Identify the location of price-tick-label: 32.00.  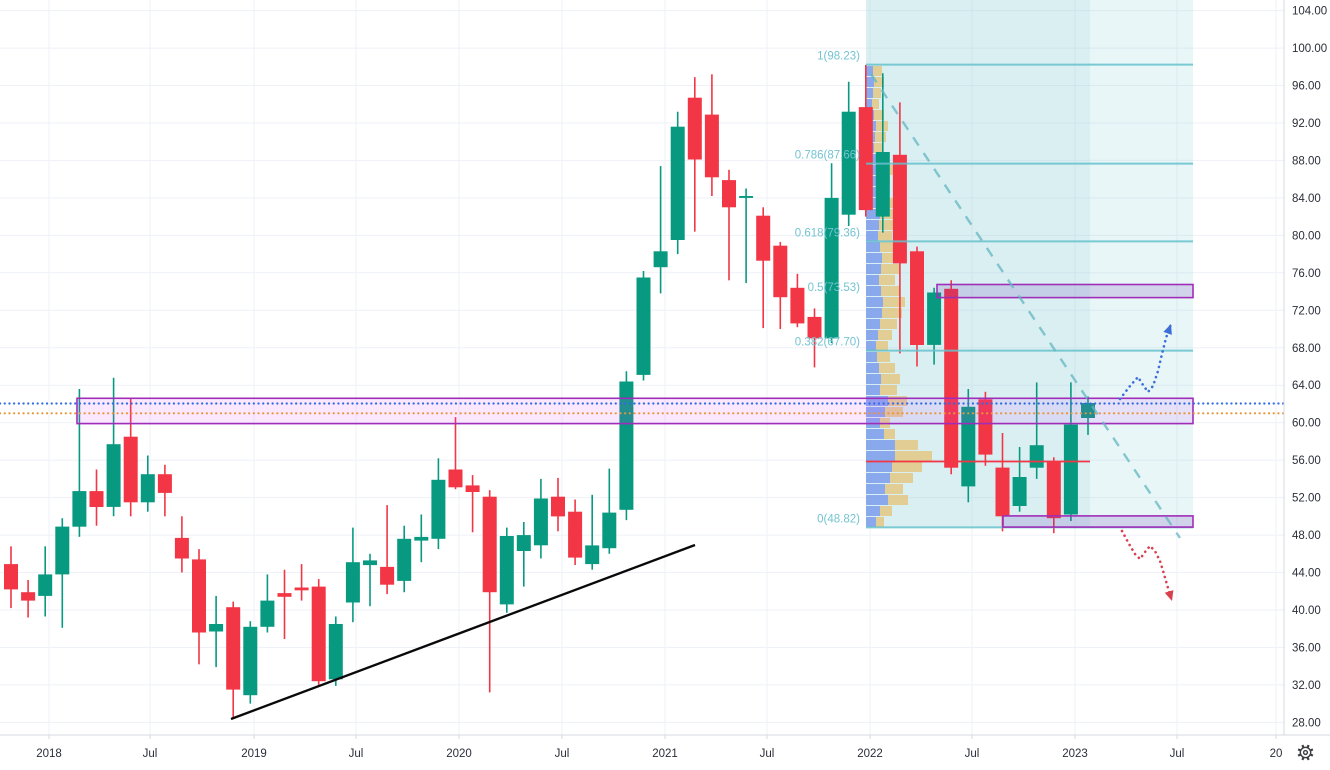
(1306, 686).